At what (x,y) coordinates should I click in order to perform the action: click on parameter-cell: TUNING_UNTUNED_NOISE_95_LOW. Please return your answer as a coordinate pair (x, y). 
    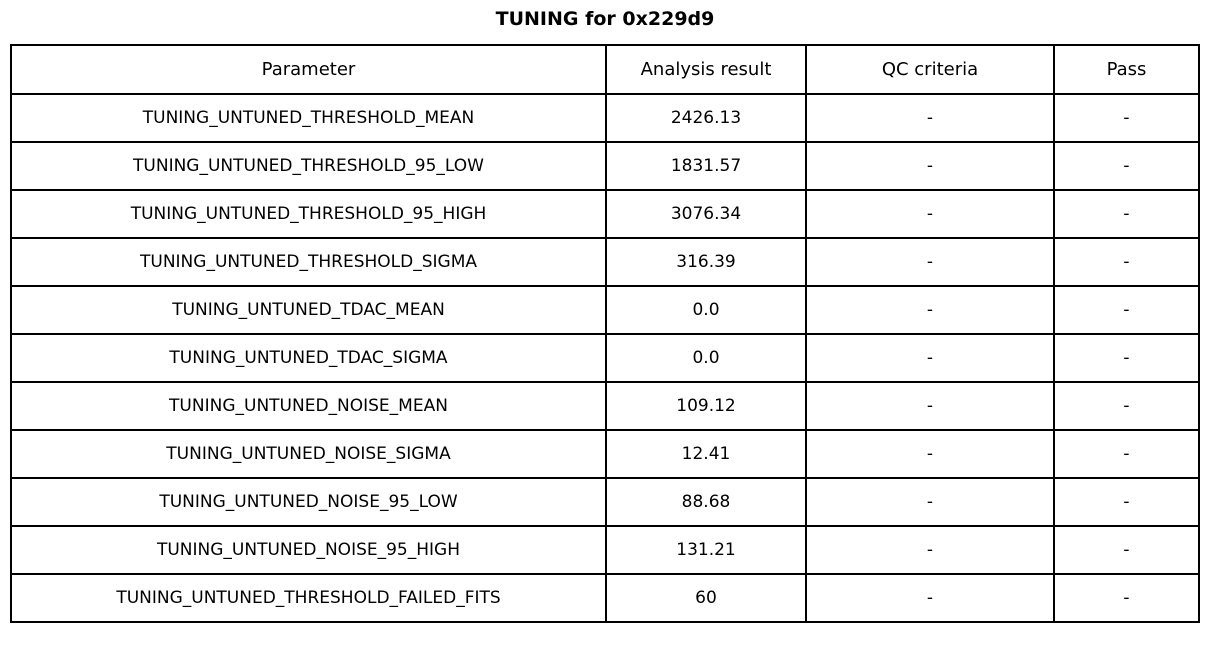
    Looking at the image, I should click on (308, 502).